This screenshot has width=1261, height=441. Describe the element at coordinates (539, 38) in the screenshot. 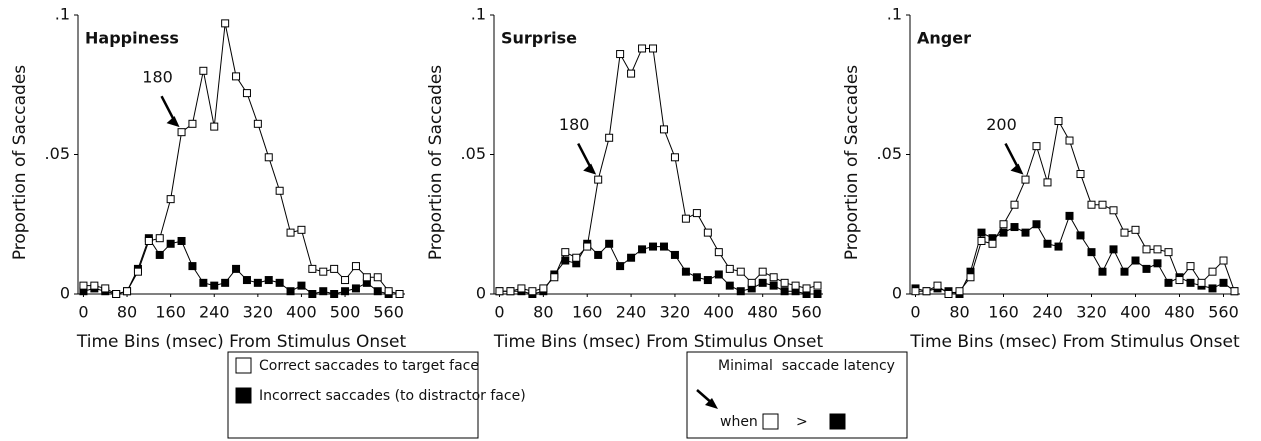

I see `panel-title: Surprise` at that location.